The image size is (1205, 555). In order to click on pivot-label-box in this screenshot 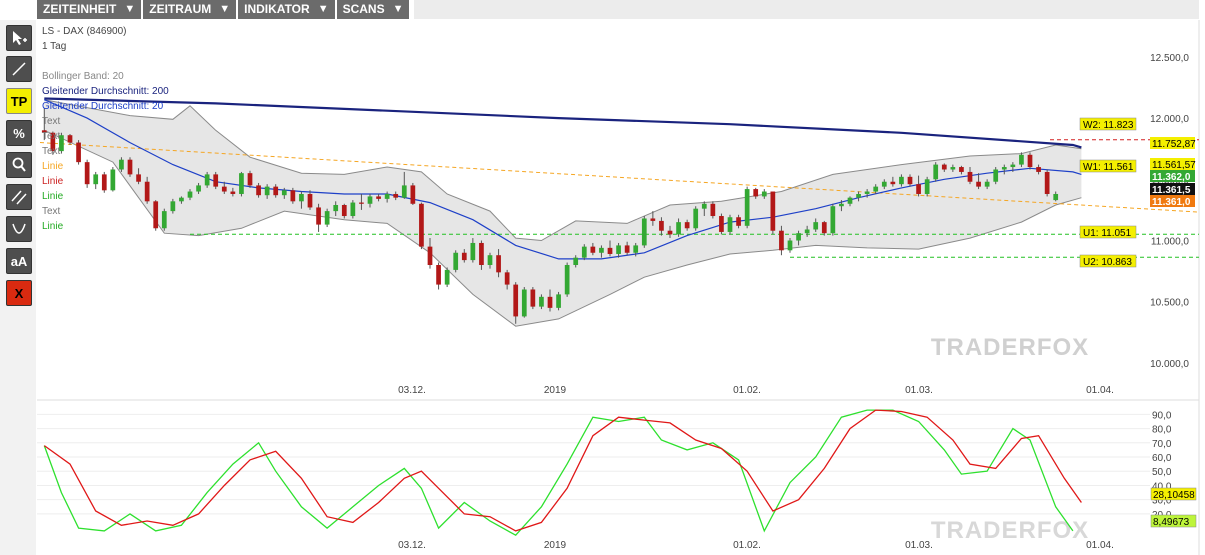, I will do `click(1108, 261)`.